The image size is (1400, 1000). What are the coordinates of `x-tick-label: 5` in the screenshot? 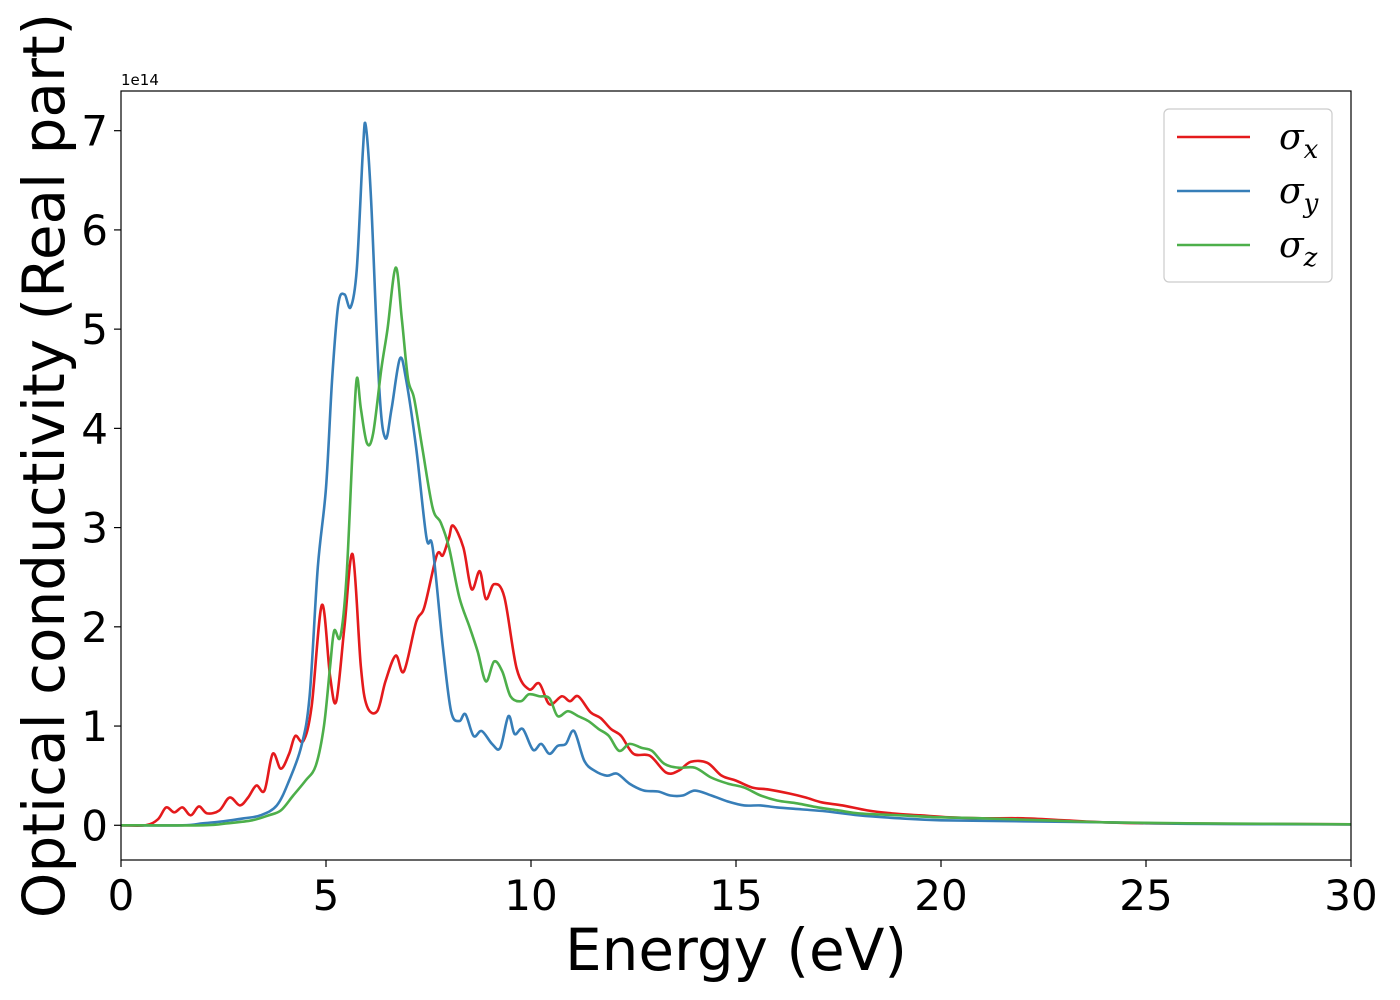 It's located at (326, 895).